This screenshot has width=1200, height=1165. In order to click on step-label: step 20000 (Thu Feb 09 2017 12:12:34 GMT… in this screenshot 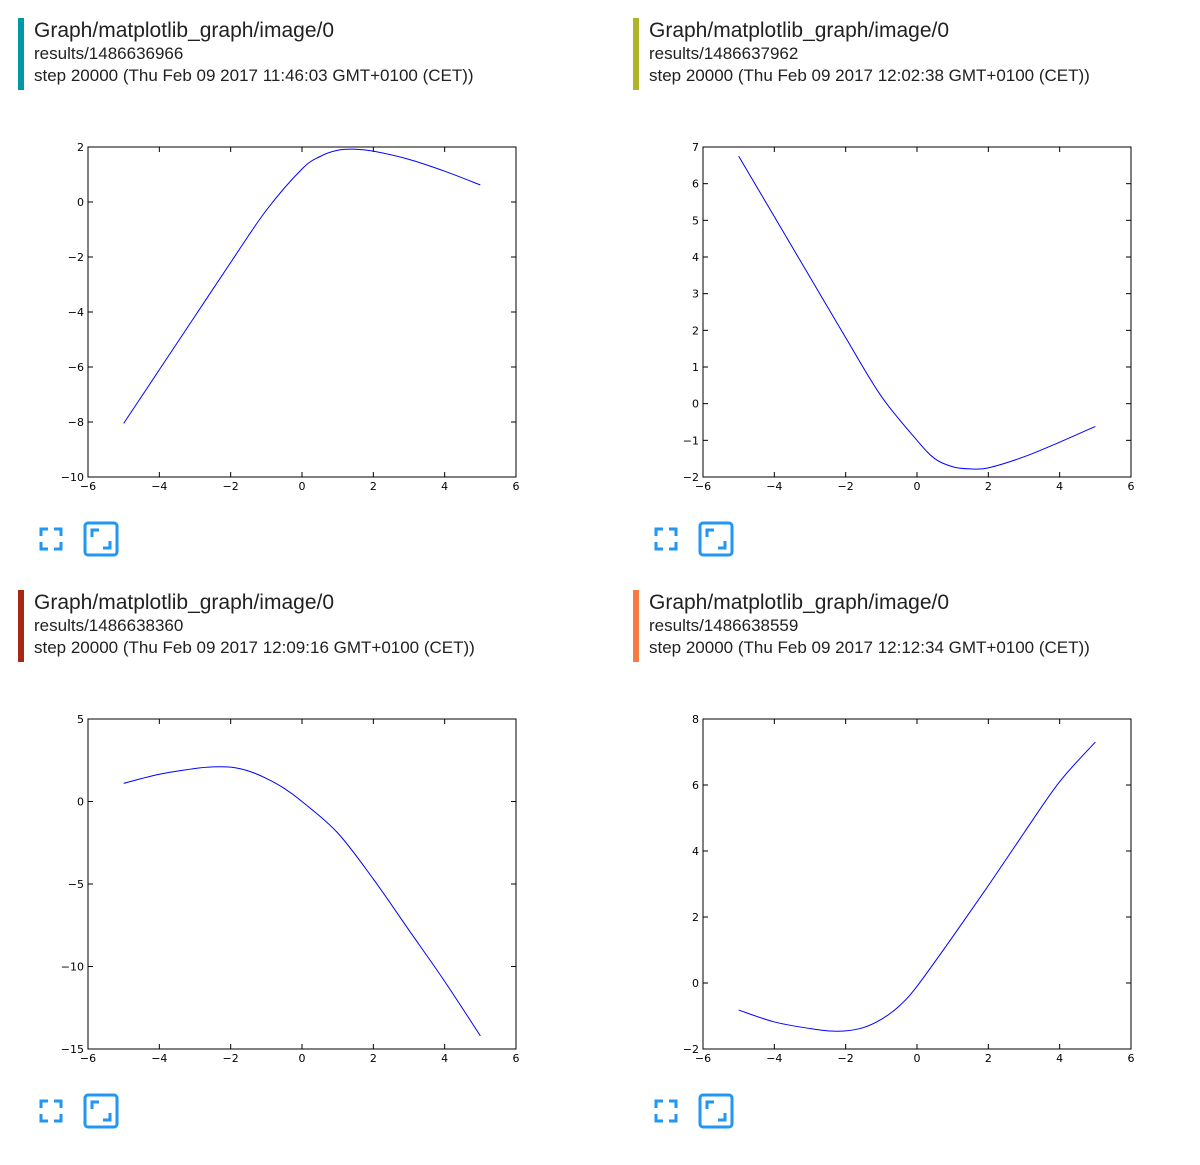, I will do `click(869, 647)`.